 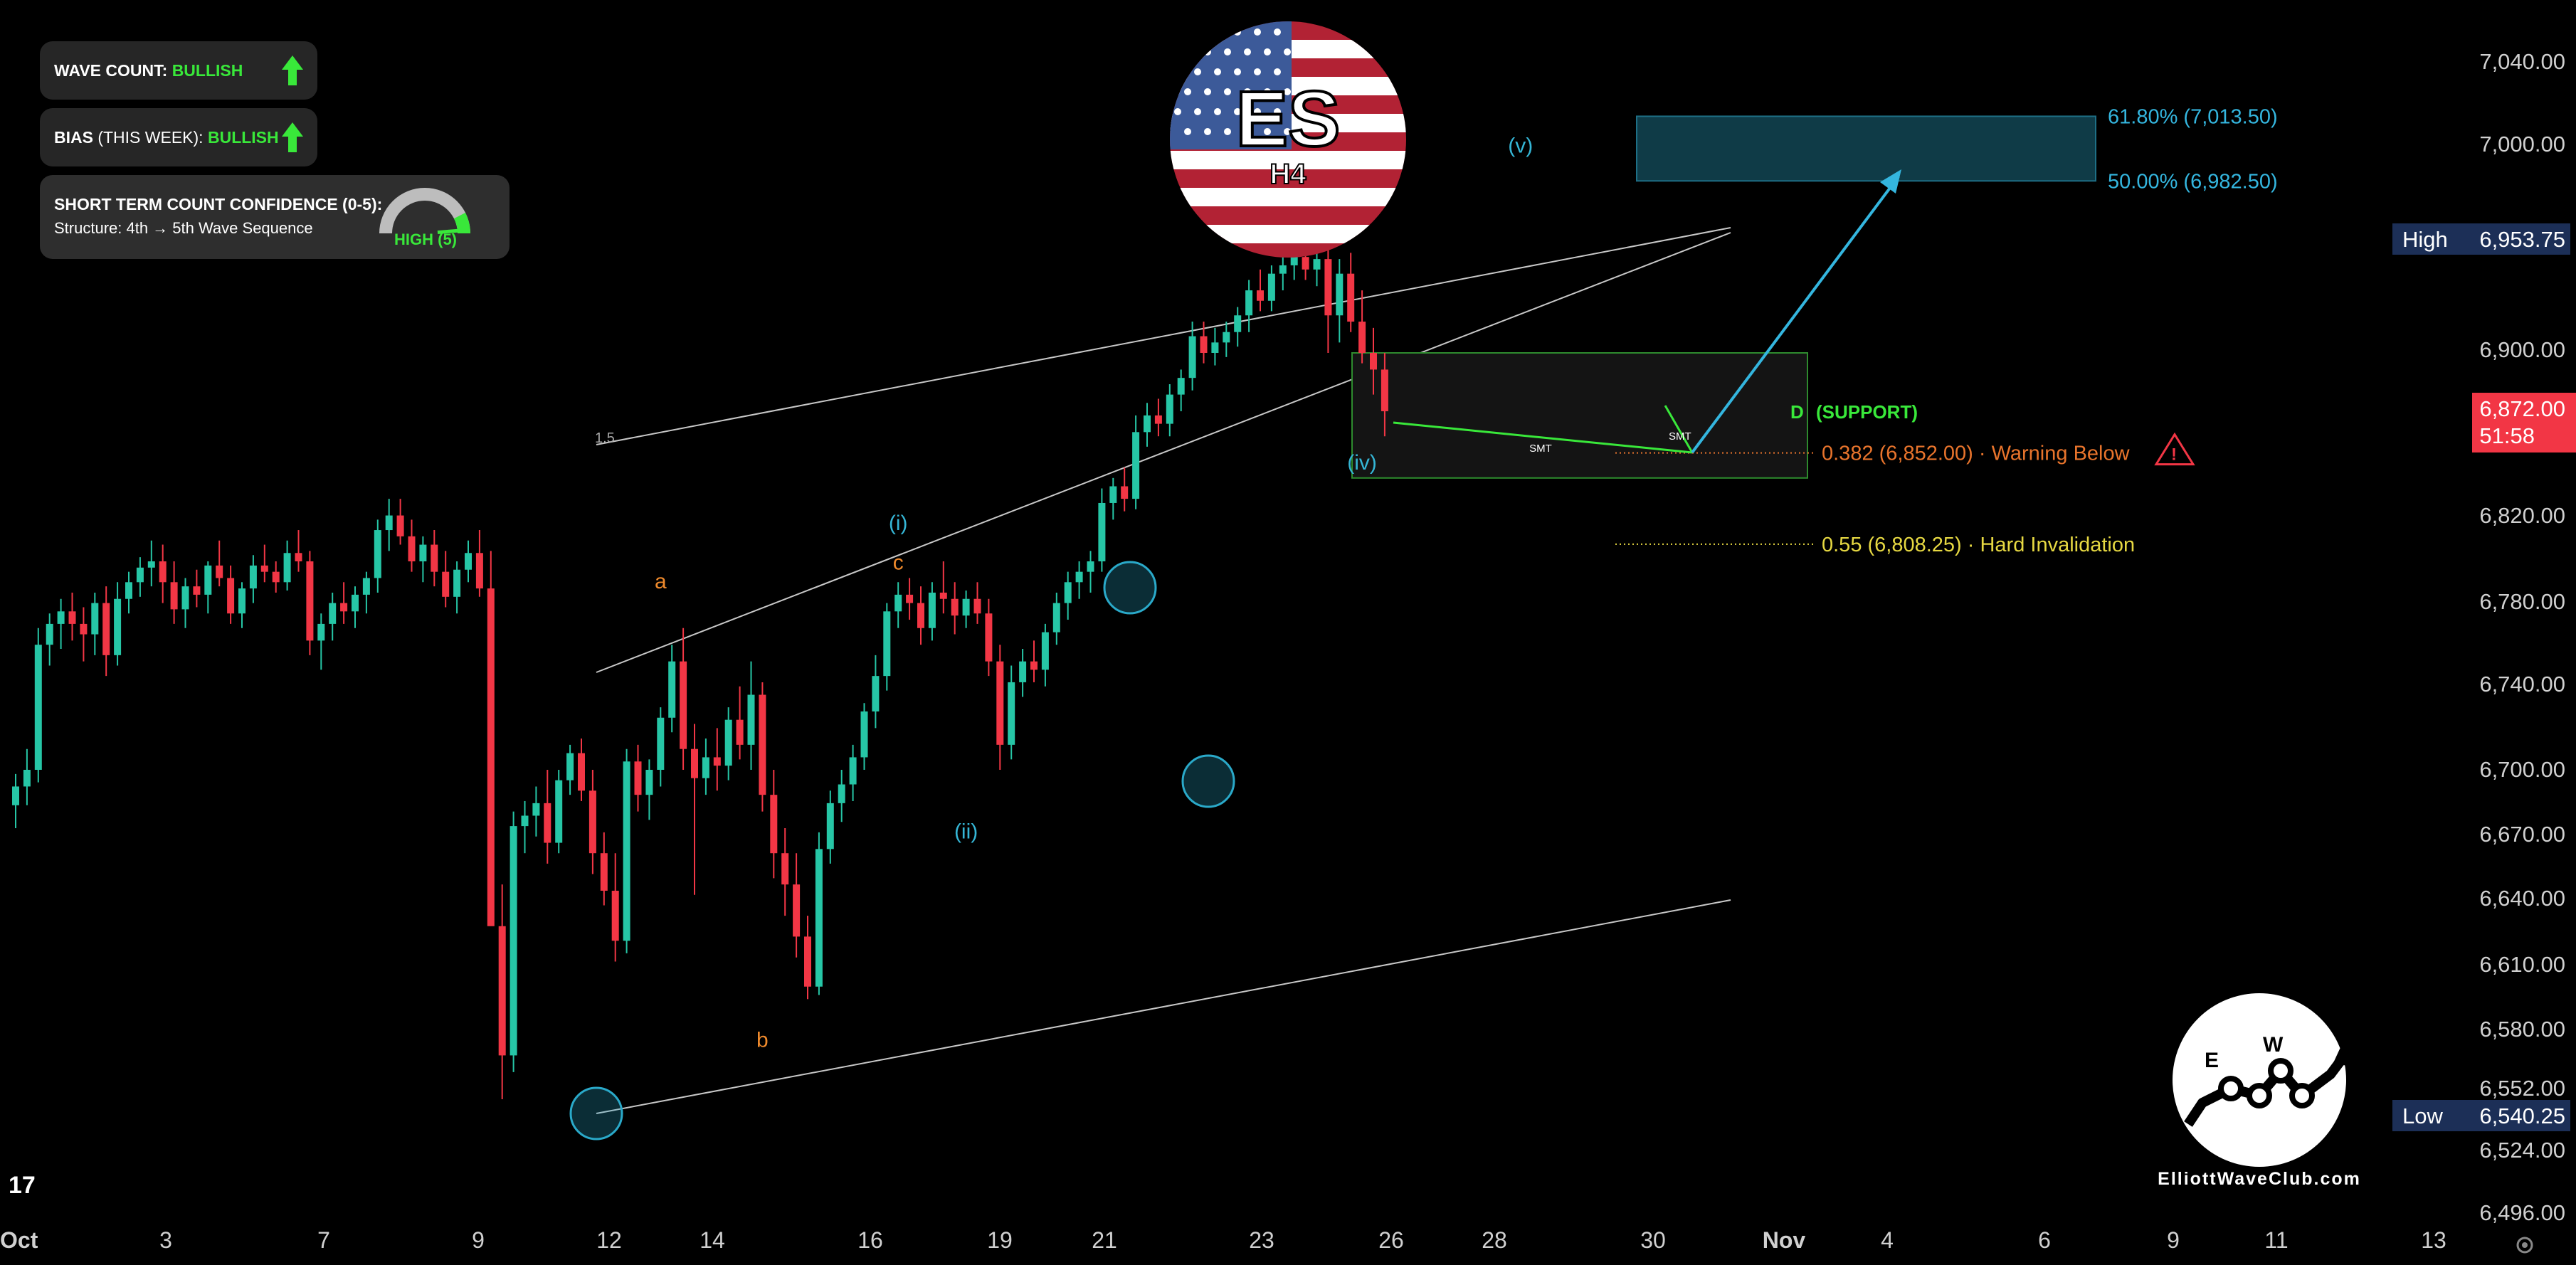 I want to click on smt-label: SMT, so click(x=1680, y=437).